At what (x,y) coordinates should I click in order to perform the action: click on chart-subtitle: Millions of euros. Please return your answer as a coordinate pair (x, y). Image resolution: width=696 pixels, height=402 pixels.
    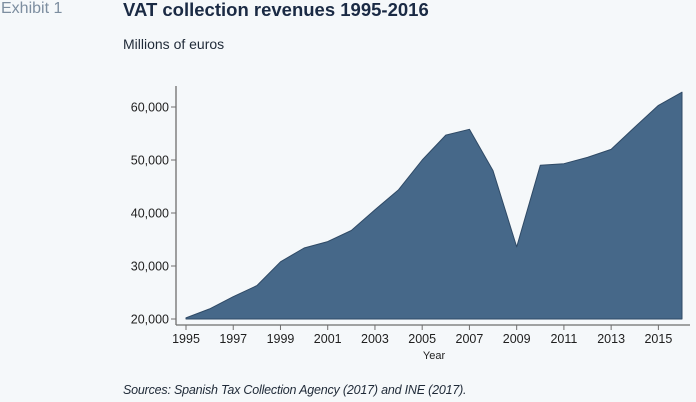
    Looking at the image, I should click on (174, 44).